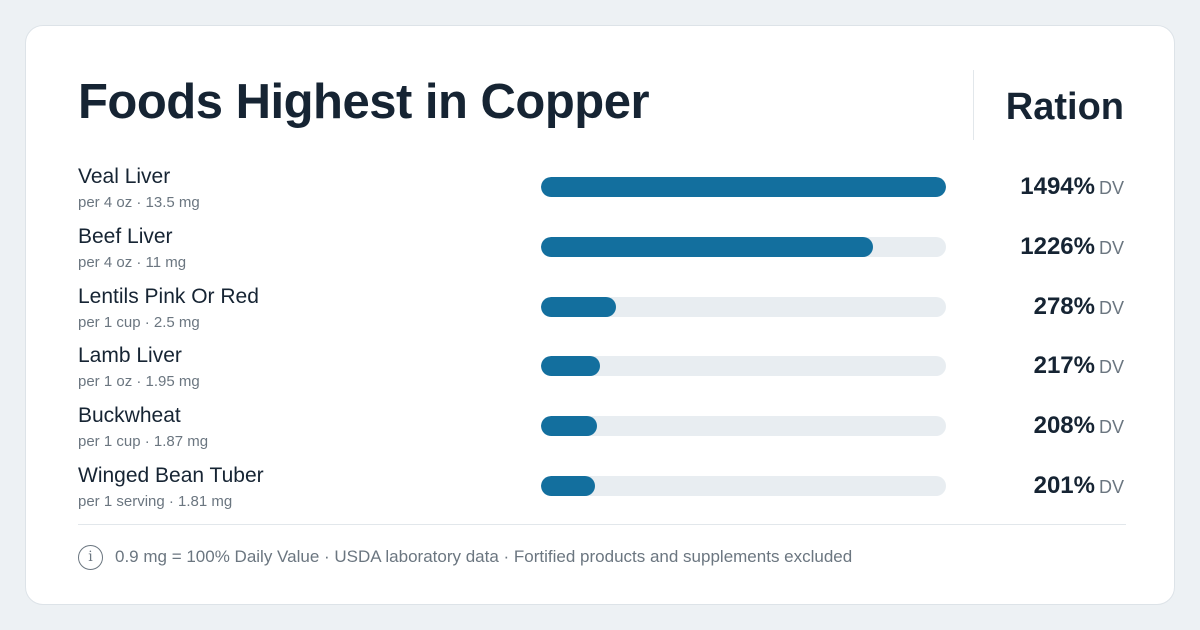  Describe the element at coordinates (125, 236) in the screenshot. I see `food-name: Beef Liver` at that location.